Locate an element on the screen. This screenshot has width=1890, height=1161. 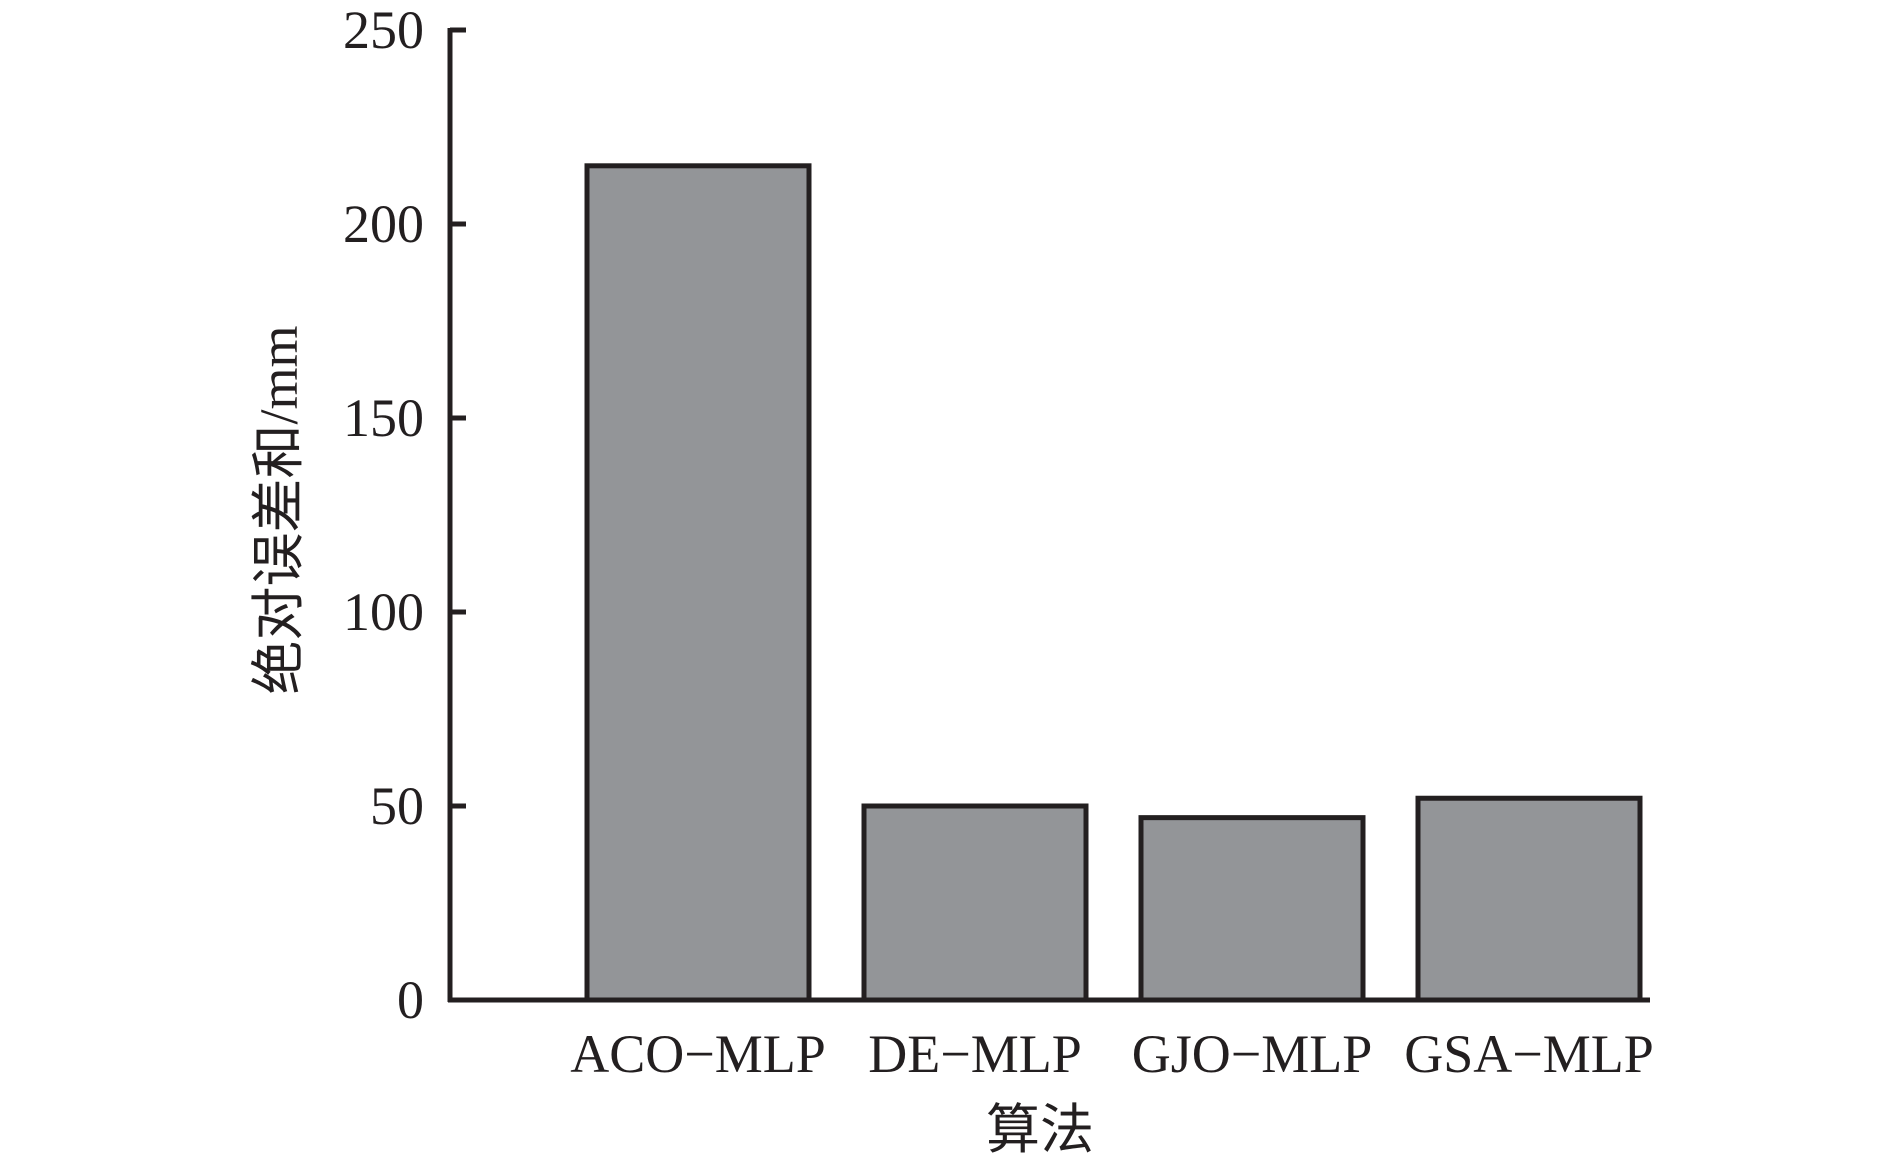
y-axis-title: 绝对误差和/mm is located at coordinates (279, 509).